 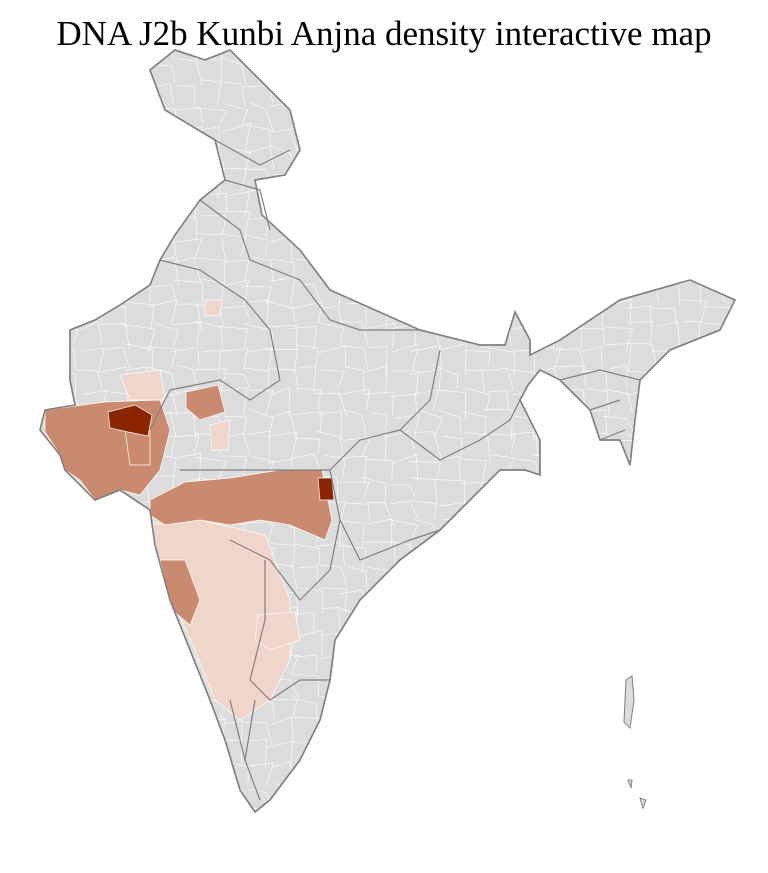 What do you see at coordinates (205, 402) in the screenshot?
I see `region-medium-density-rajasthan-south` at bounding box center [205, 402].